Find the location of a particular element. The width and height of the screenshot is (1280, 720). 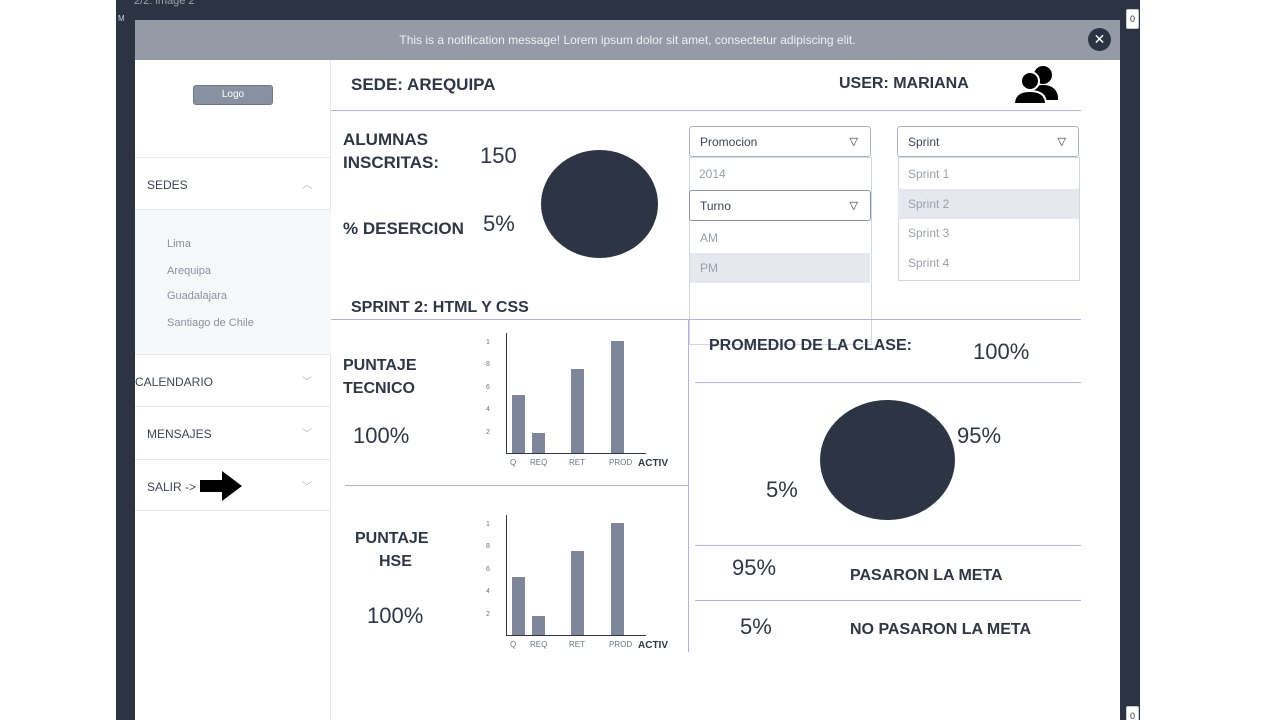

meta-pass-value: 95% is located at coordinates (754, 567).